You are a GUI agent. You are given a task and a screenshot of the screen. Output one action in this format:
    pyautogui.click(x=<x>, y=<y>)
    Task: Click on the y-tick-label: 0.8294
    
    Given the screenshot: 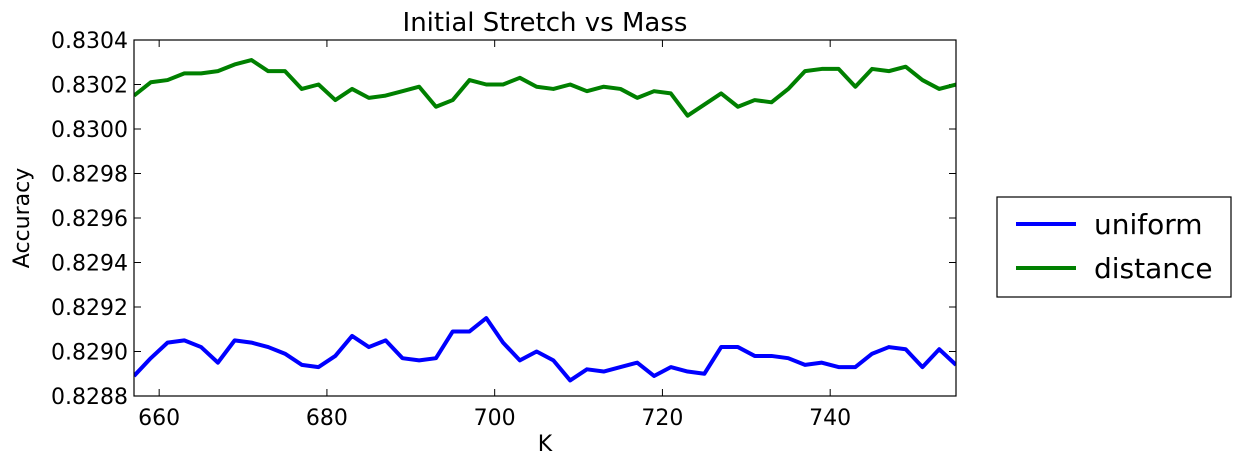 What is the action you would take?
    pyautogui.click(x=89, y=264)
    